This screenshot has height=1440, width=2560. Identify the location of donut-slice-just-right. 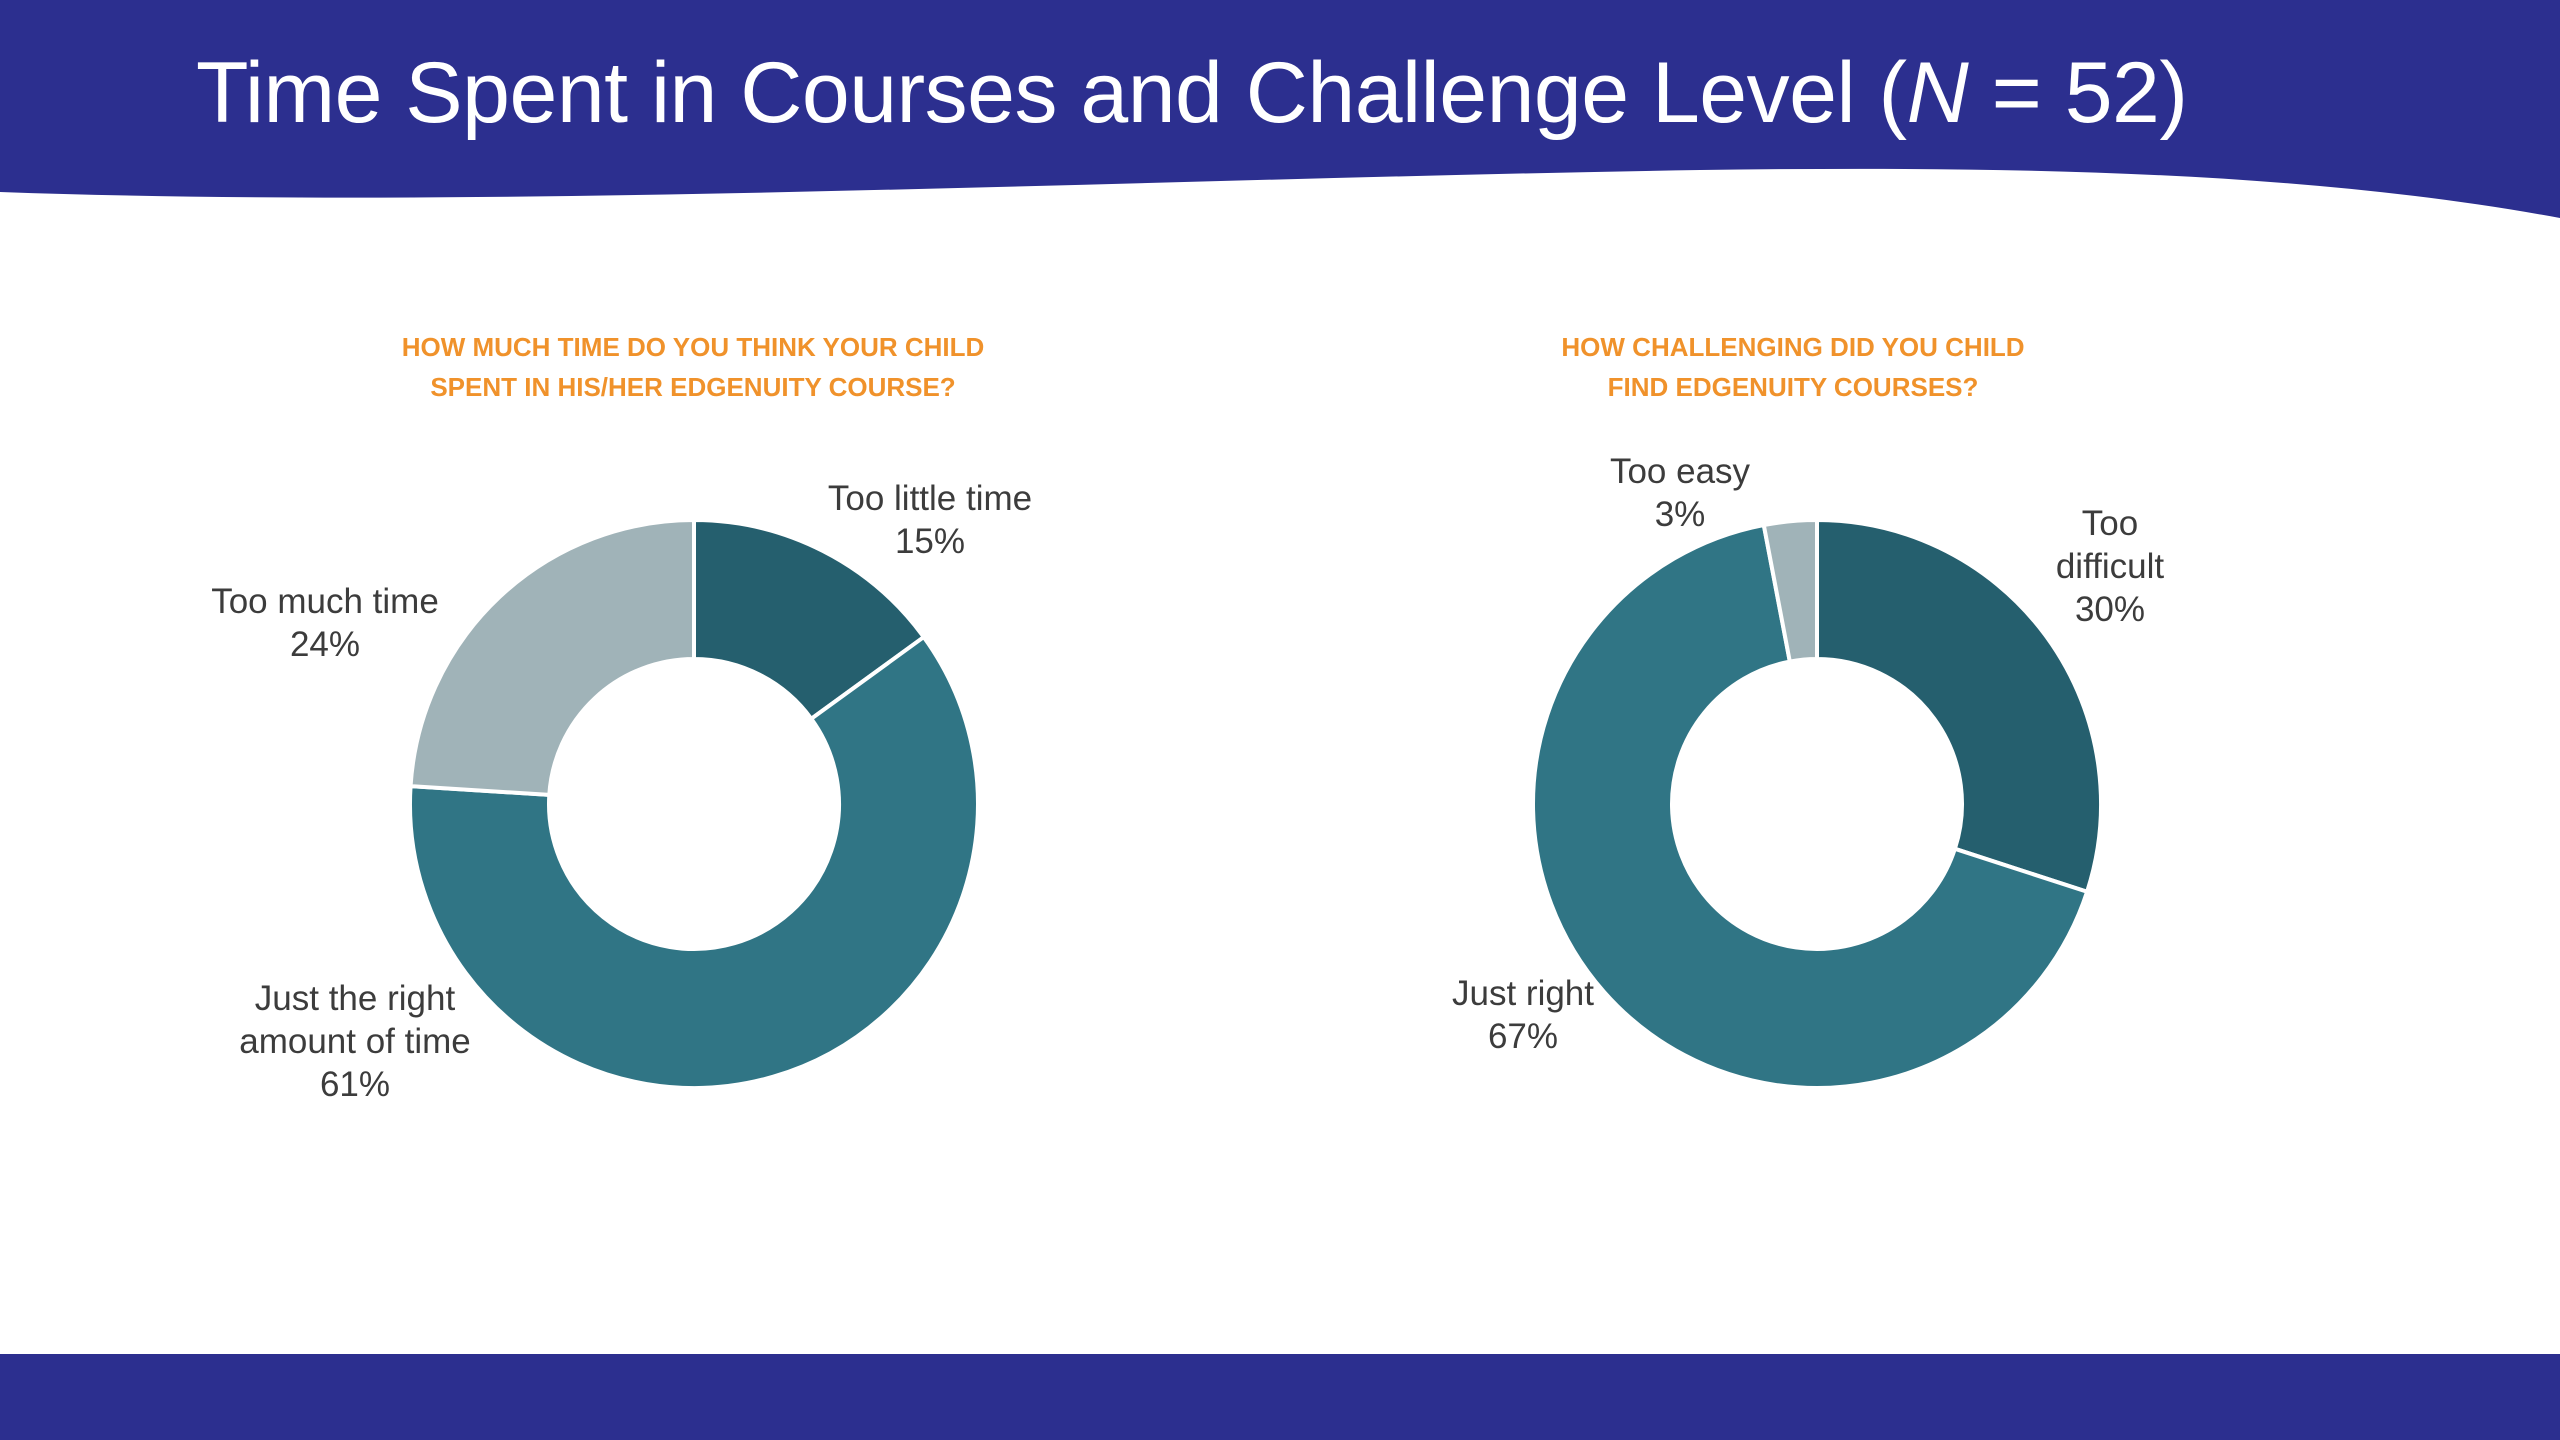
(1810, 806).